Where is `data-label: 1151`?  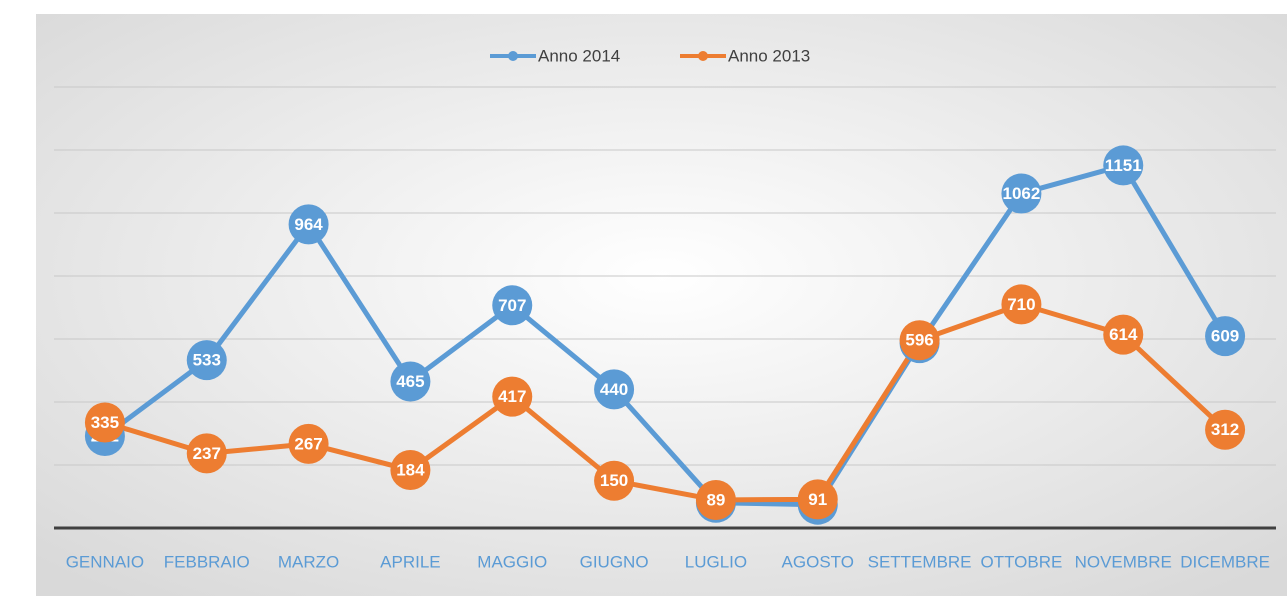 data-label: 1151 is located at coordinates (1123, 165).